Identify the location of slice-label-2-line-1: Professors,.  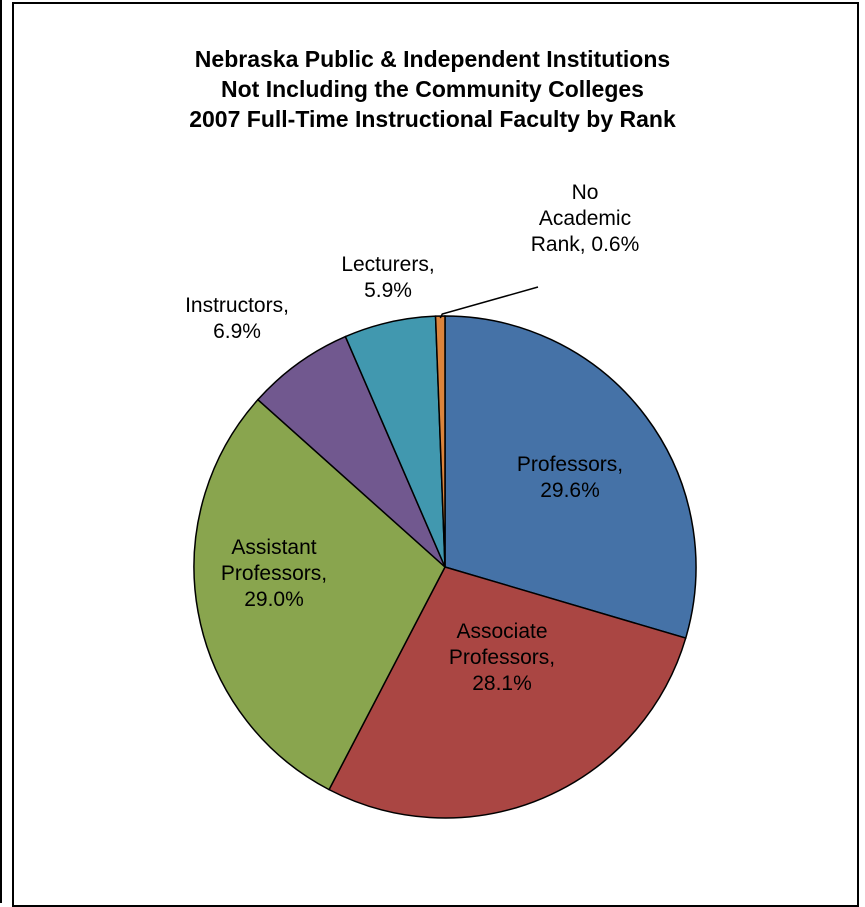
(274, 573).